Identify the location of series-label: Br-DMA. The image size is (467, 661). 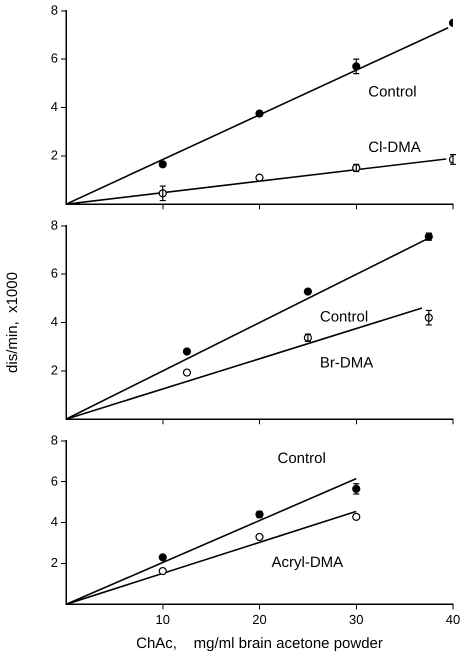
(347, 363).